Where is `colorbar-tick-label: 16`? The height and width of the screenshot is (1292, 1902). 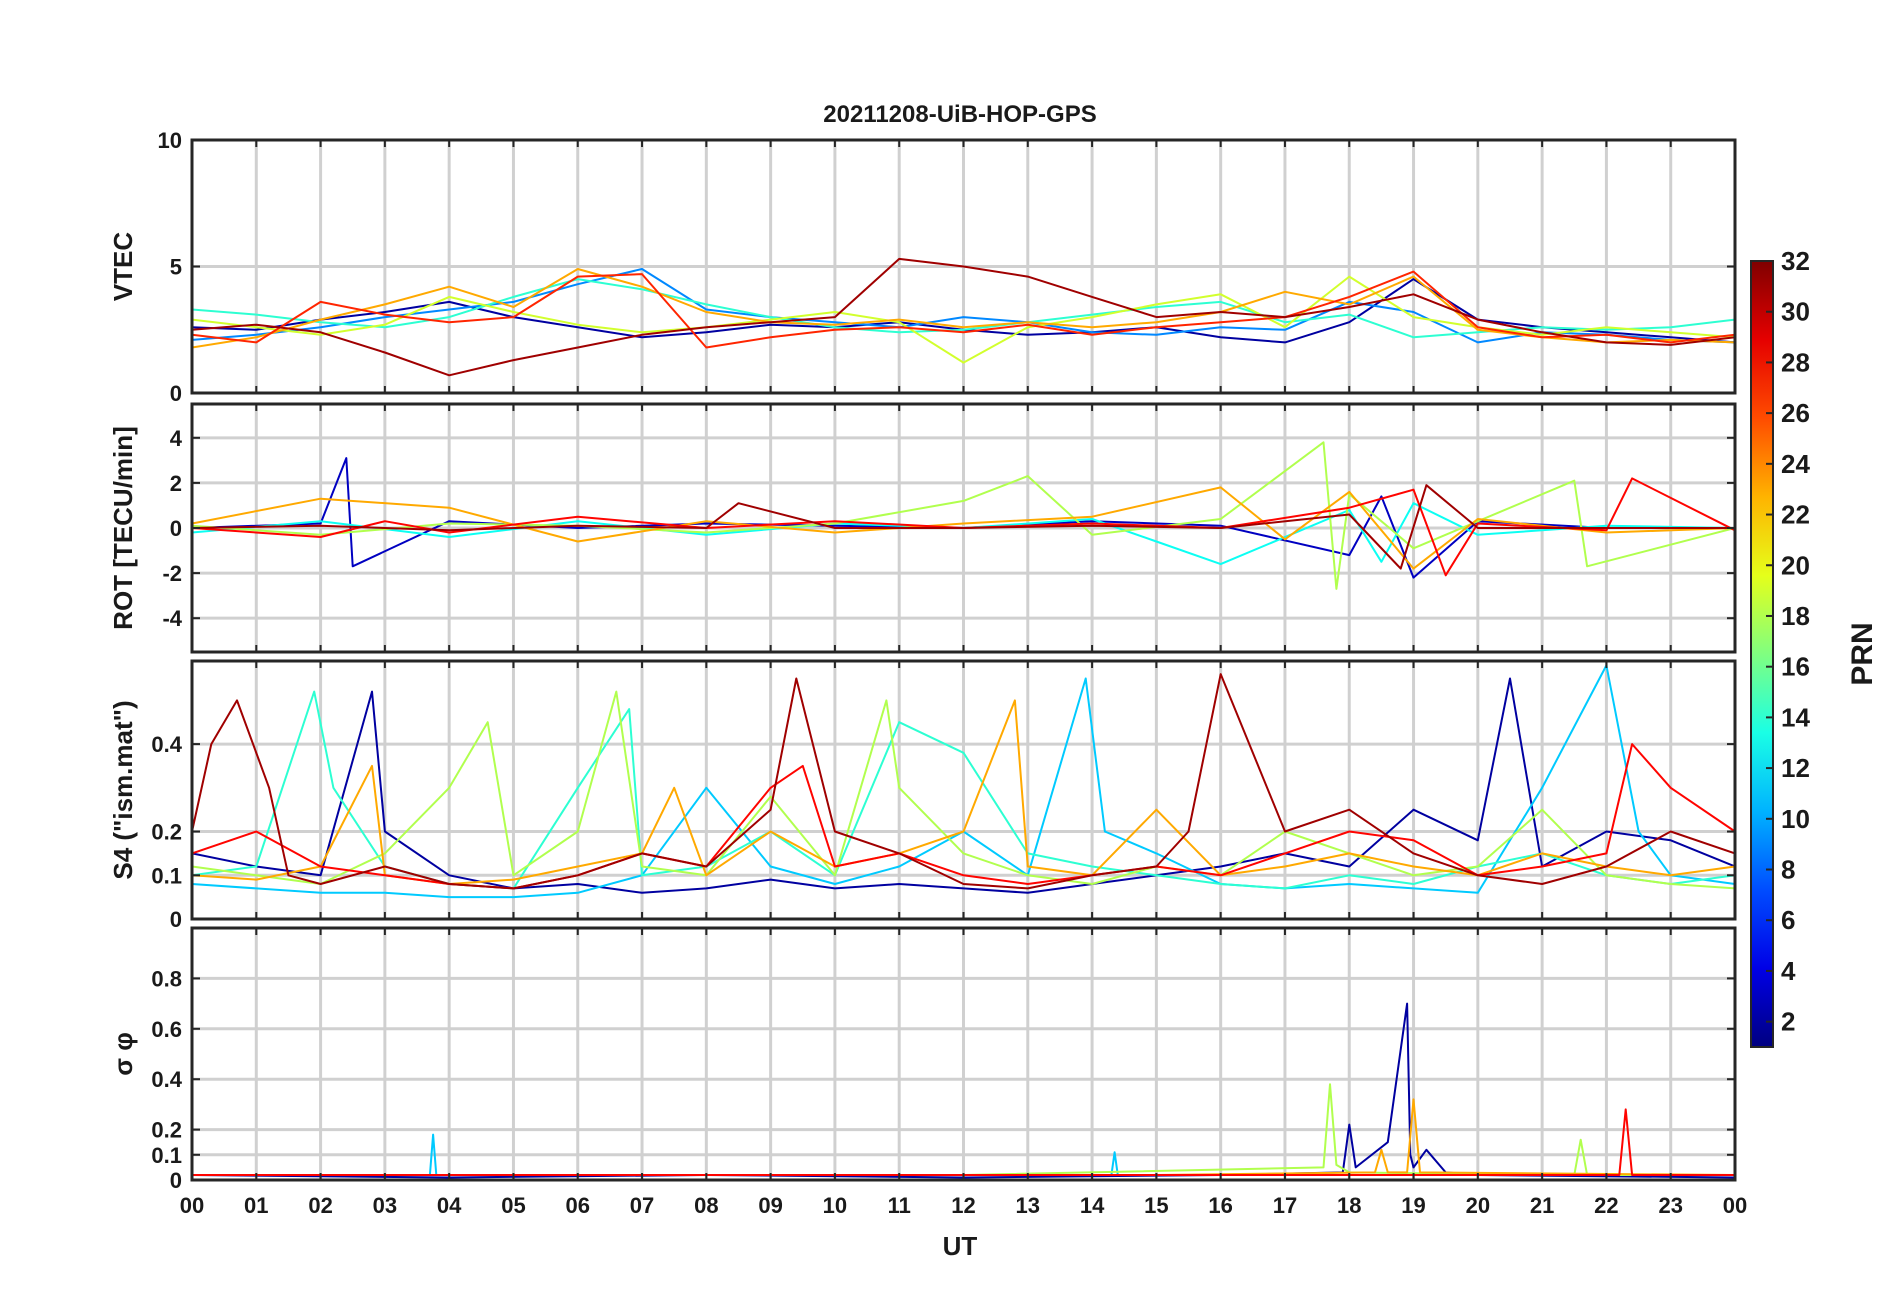 colorbar-tick-label: 16 is located at coordinates (1795, 667).